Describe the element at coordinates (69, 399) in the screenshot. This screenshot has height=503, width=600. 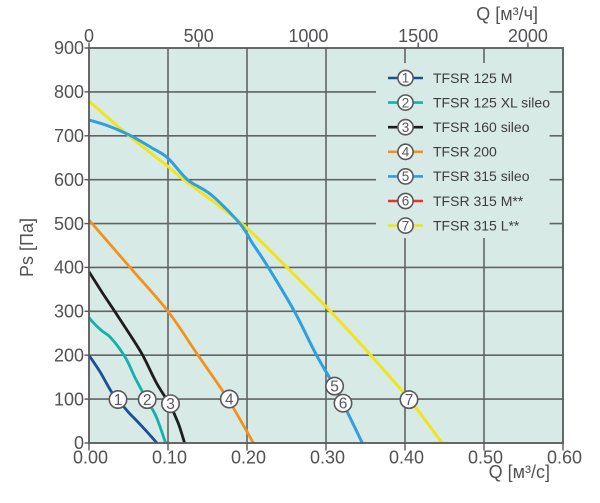
I see `svg-text: 100` at that location.